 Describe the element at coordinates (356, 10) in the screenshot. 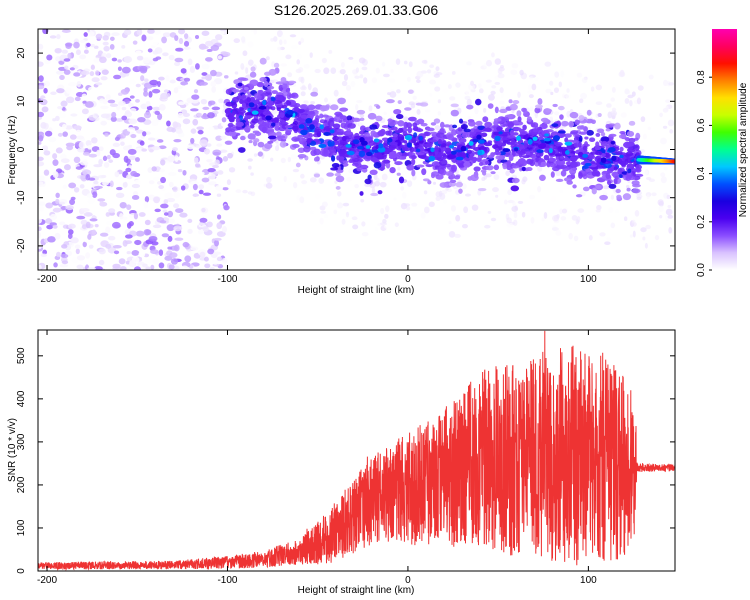

I see `figure-title: S126.2025.269.01.33.G06` at that location.